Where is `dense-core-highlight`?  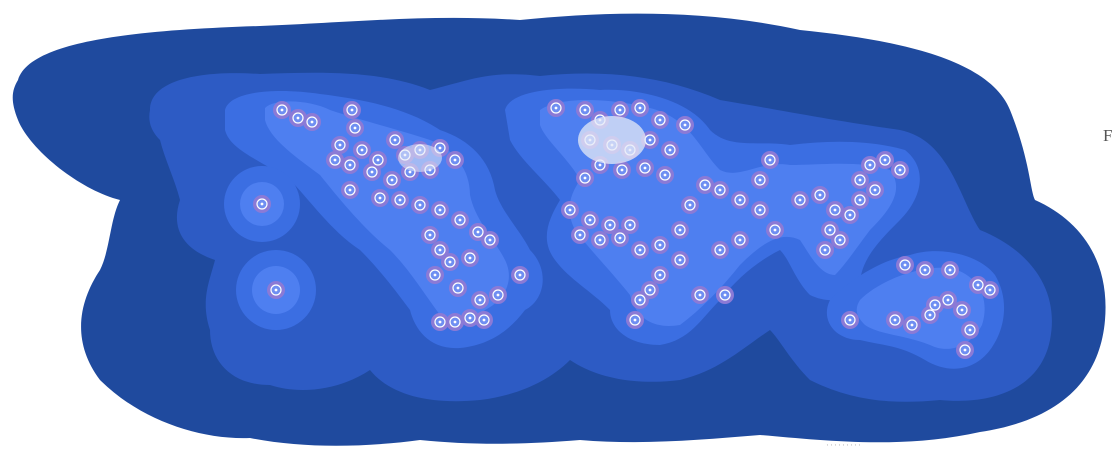 dense-core-highlight is located at coordinates (522, 144).